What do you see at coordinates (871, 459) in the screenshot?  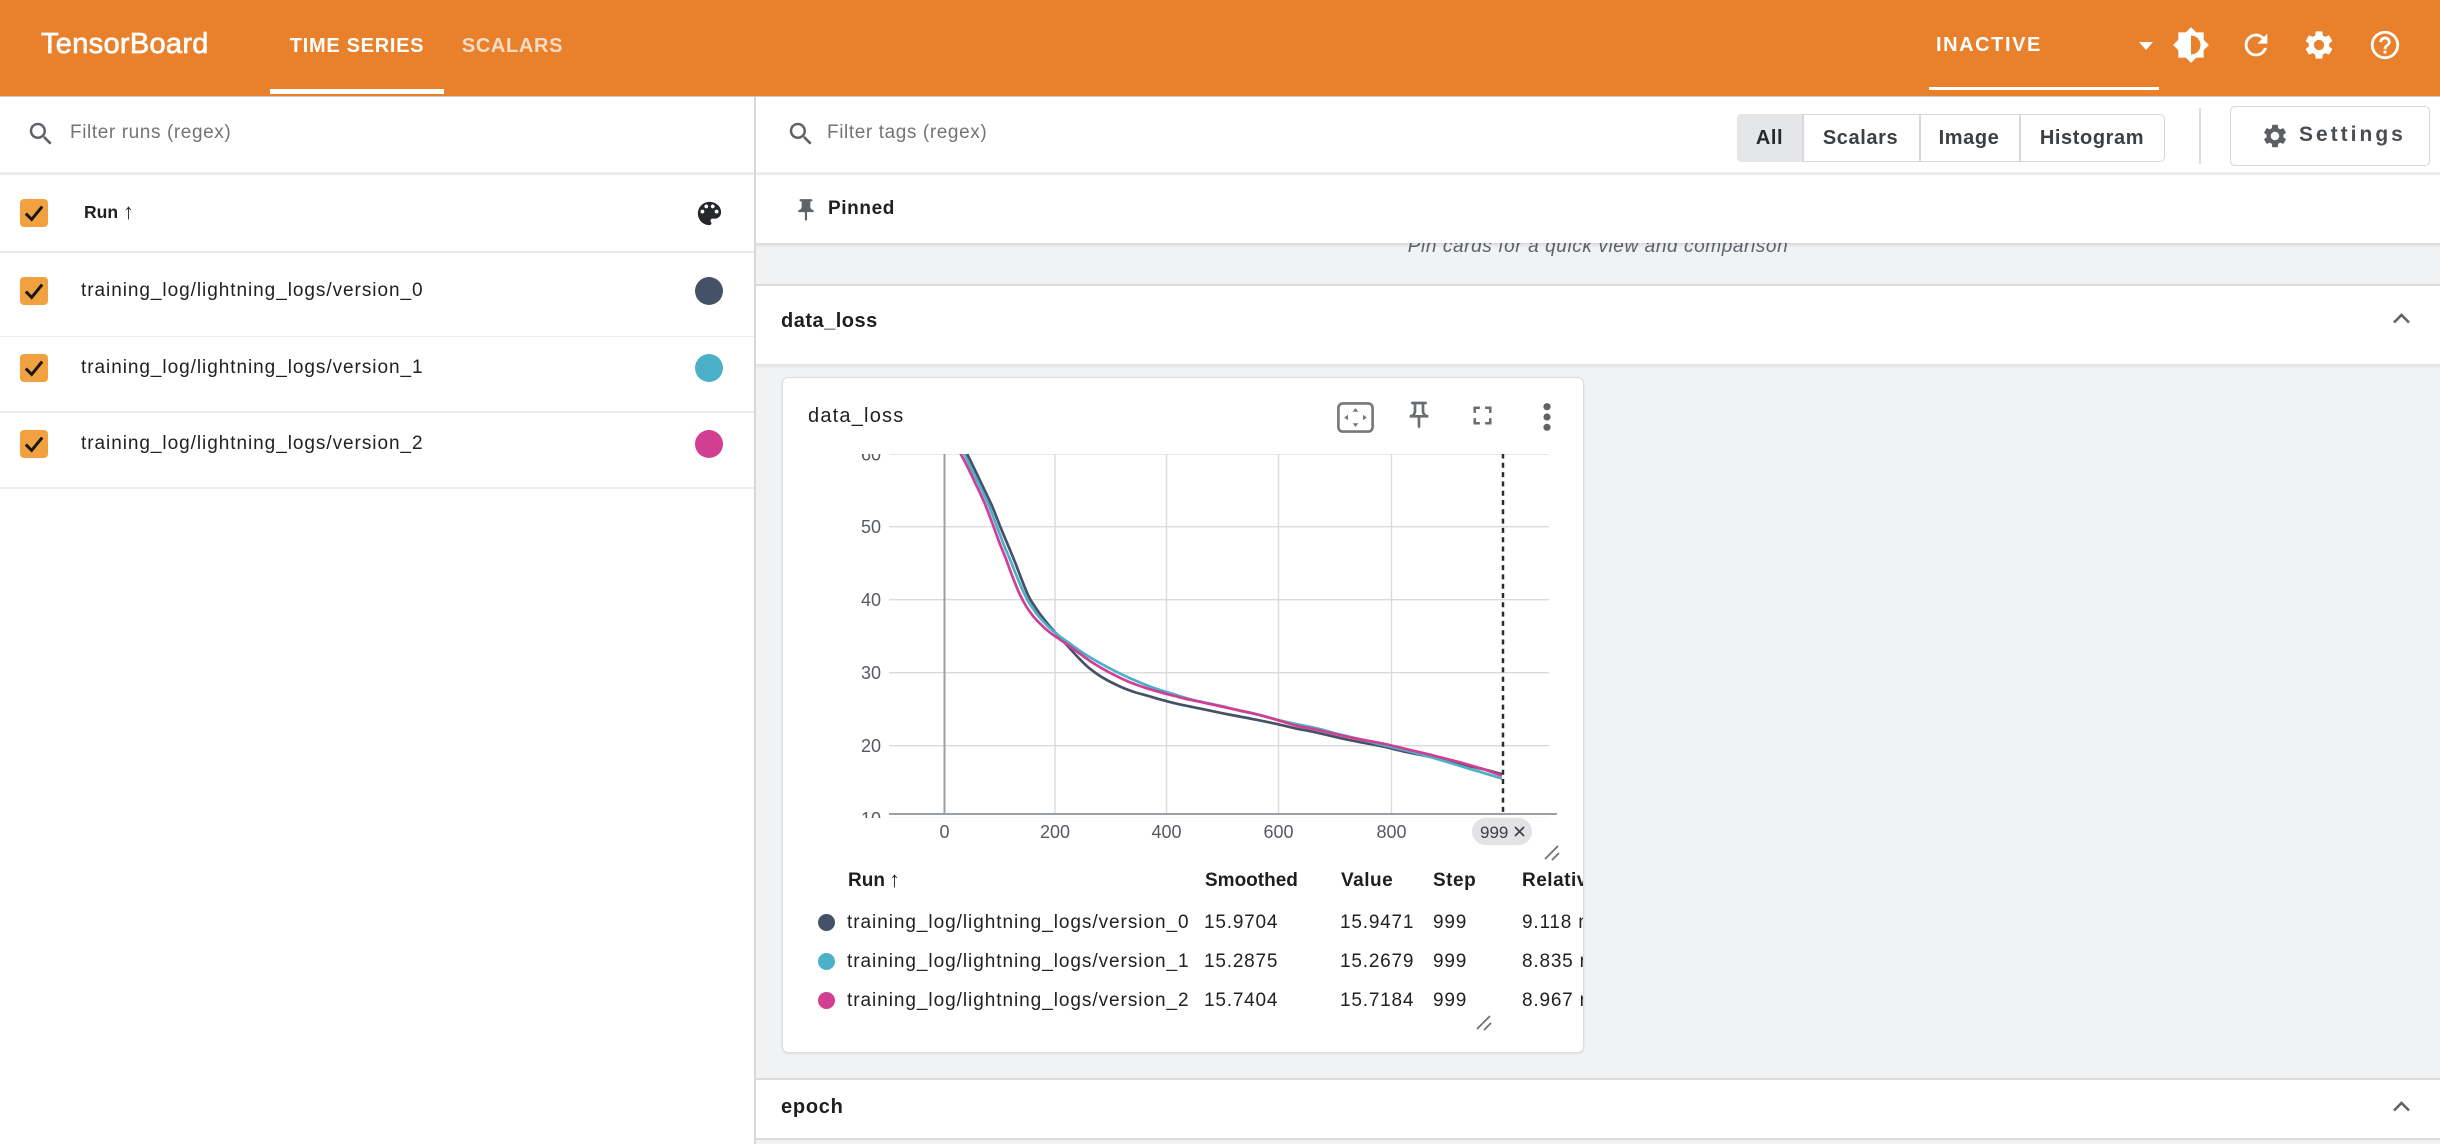 I see `svg-text: 60` at bounding box center [871, 459].